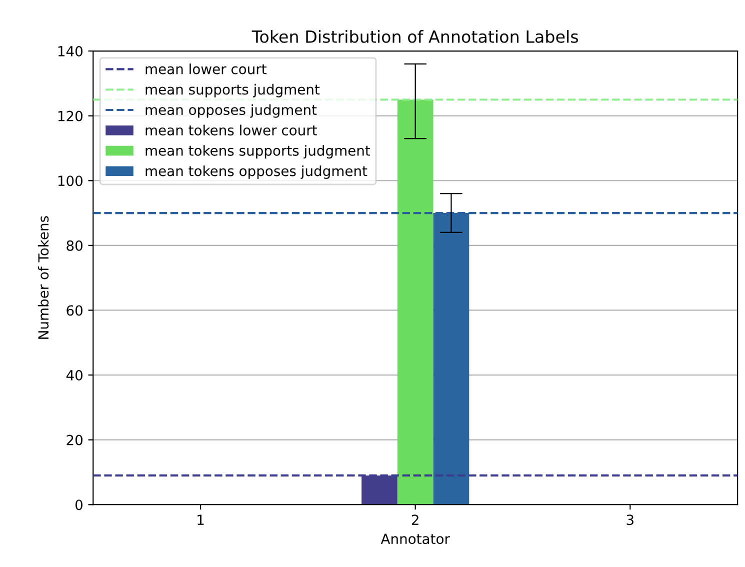  Describe the element at coordinates (74, 310) in the screenshot. I see `y-tick-label: 60` at that location.